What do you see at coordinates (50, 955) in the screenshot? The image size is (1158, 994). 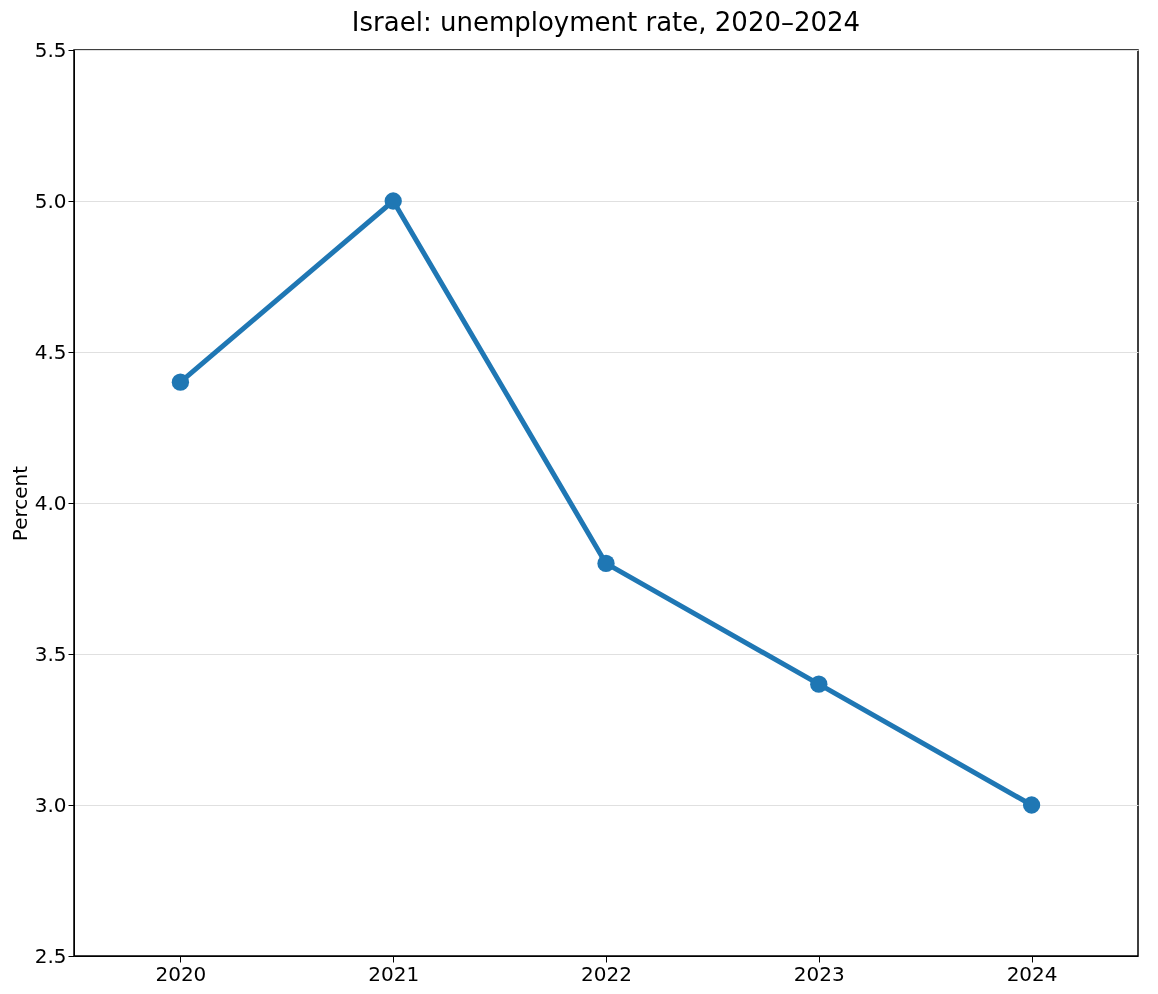 I see `y-tick-label: 2.5` at bounding box center [50, 955].